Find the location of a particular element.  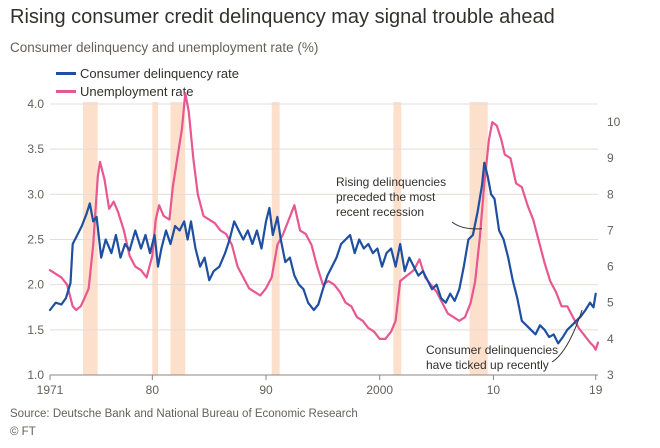

y-right-tick-label: 9 is located at coordinates (610, 158).